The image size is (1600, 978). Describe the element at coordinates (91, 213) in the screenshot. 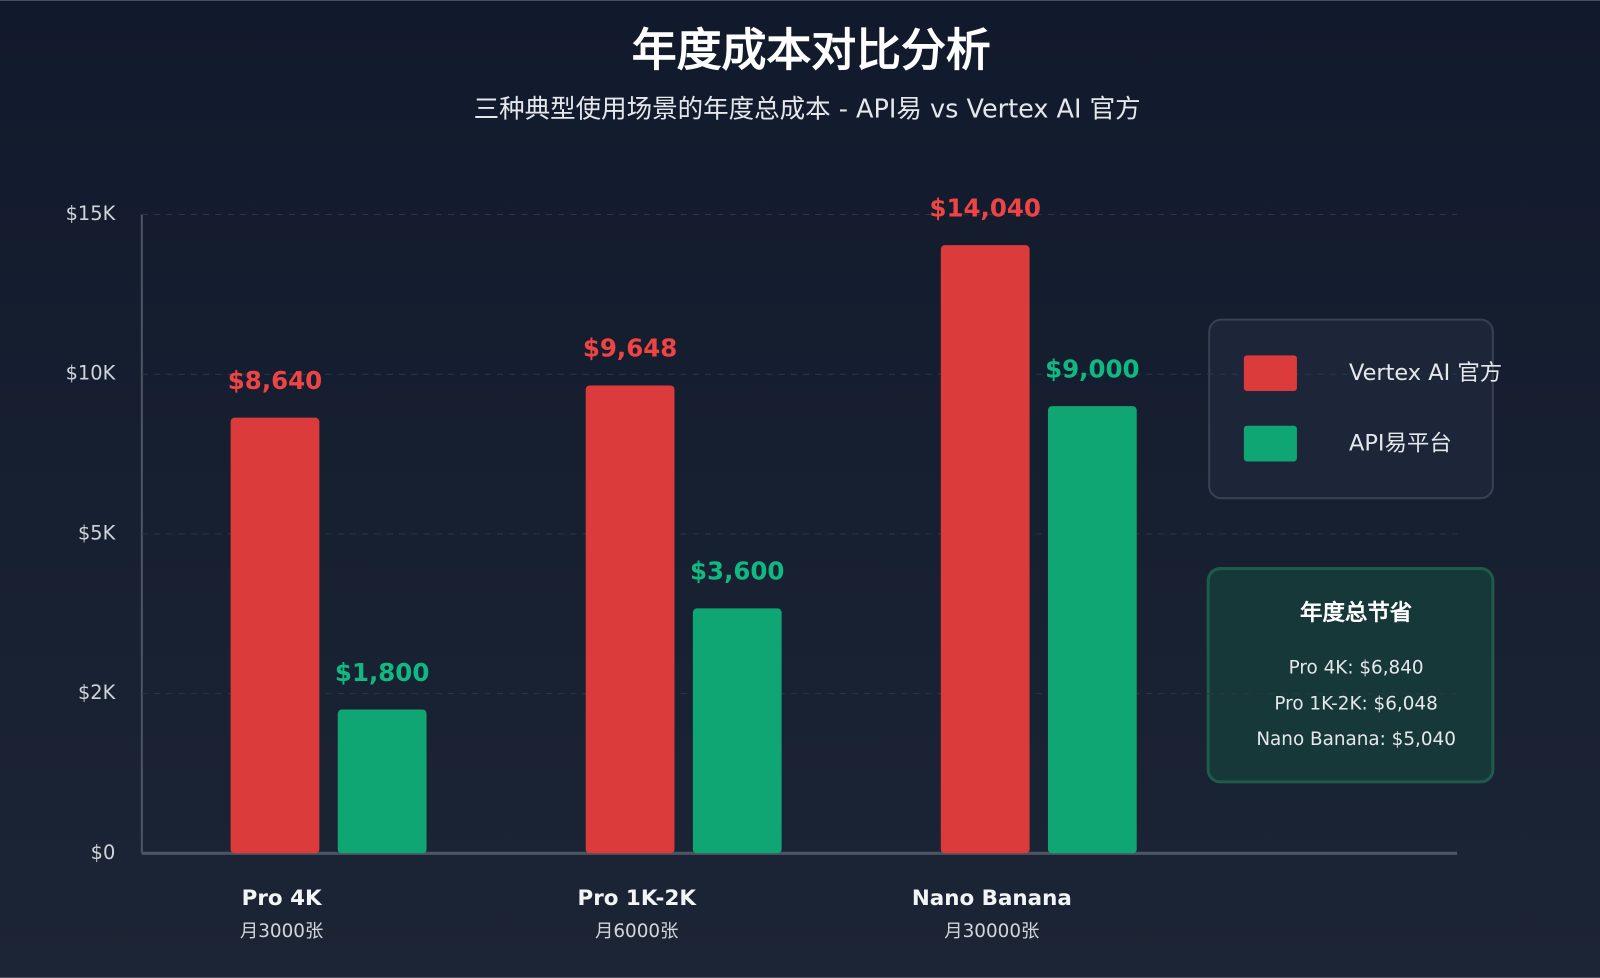

I see `y-tick-label: $15K` at that location.